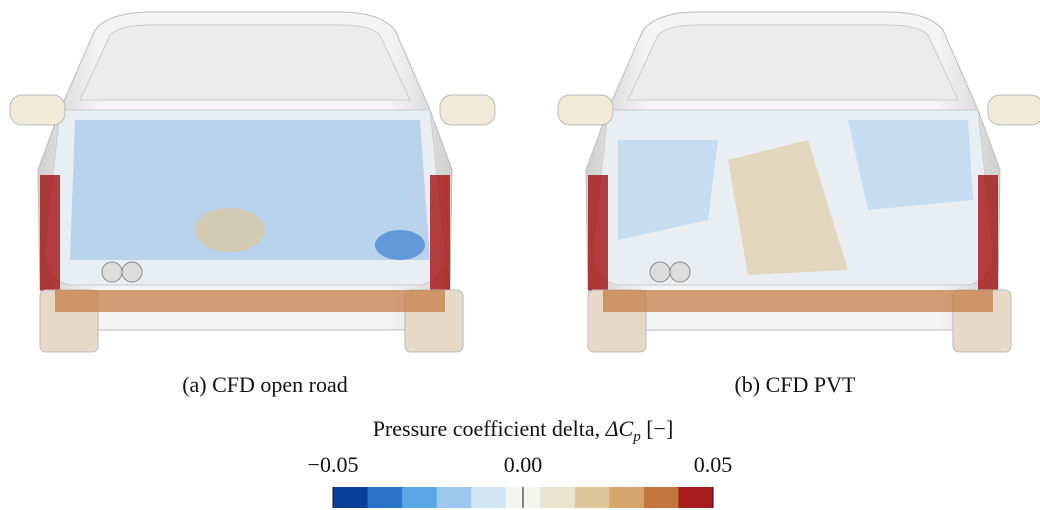 The image size is (1040, 510). I want to click on colorbar-tick-label: 0.05, so click(713, 464).